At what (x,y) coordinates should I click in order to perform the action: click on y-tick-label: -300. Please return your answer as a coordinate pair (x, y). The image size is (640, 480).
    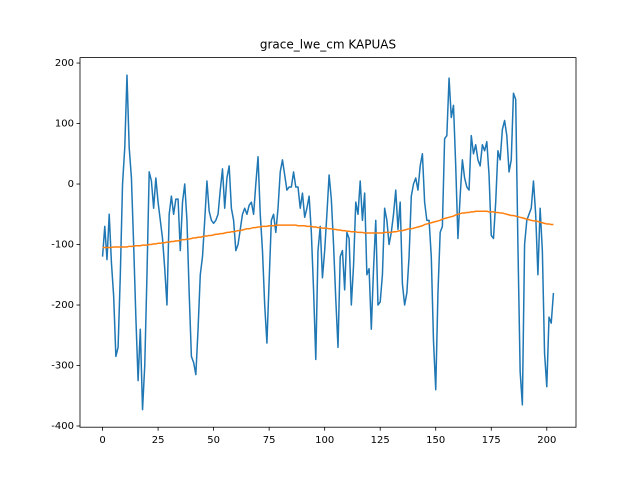
    Looking at the image, I should click on (62, 365).